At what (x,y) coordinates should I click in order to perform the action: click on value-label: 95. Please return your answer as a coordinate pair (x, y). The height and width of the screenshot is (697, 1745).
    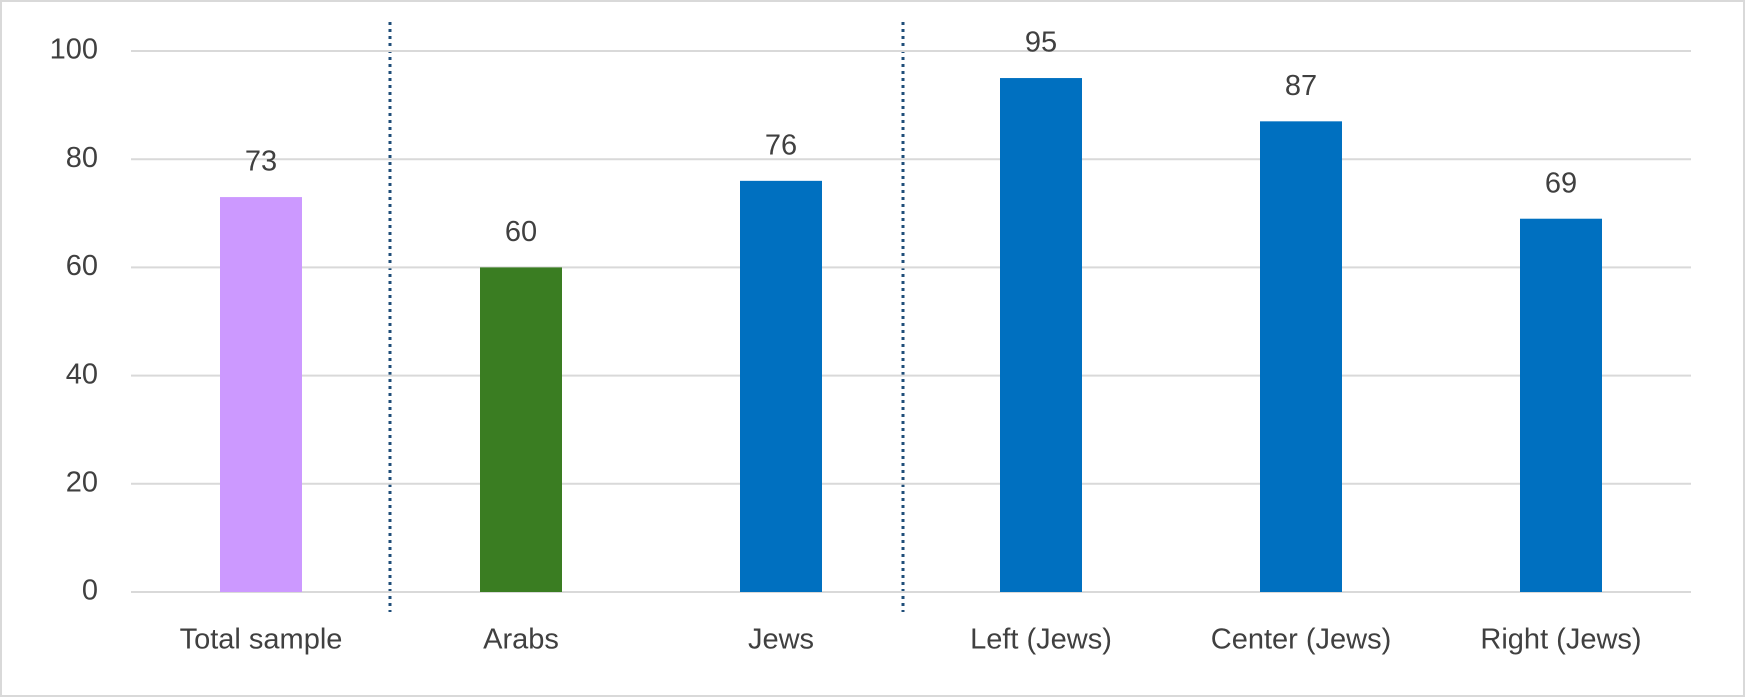
    Looking at the image, I should click on (1041, 43).